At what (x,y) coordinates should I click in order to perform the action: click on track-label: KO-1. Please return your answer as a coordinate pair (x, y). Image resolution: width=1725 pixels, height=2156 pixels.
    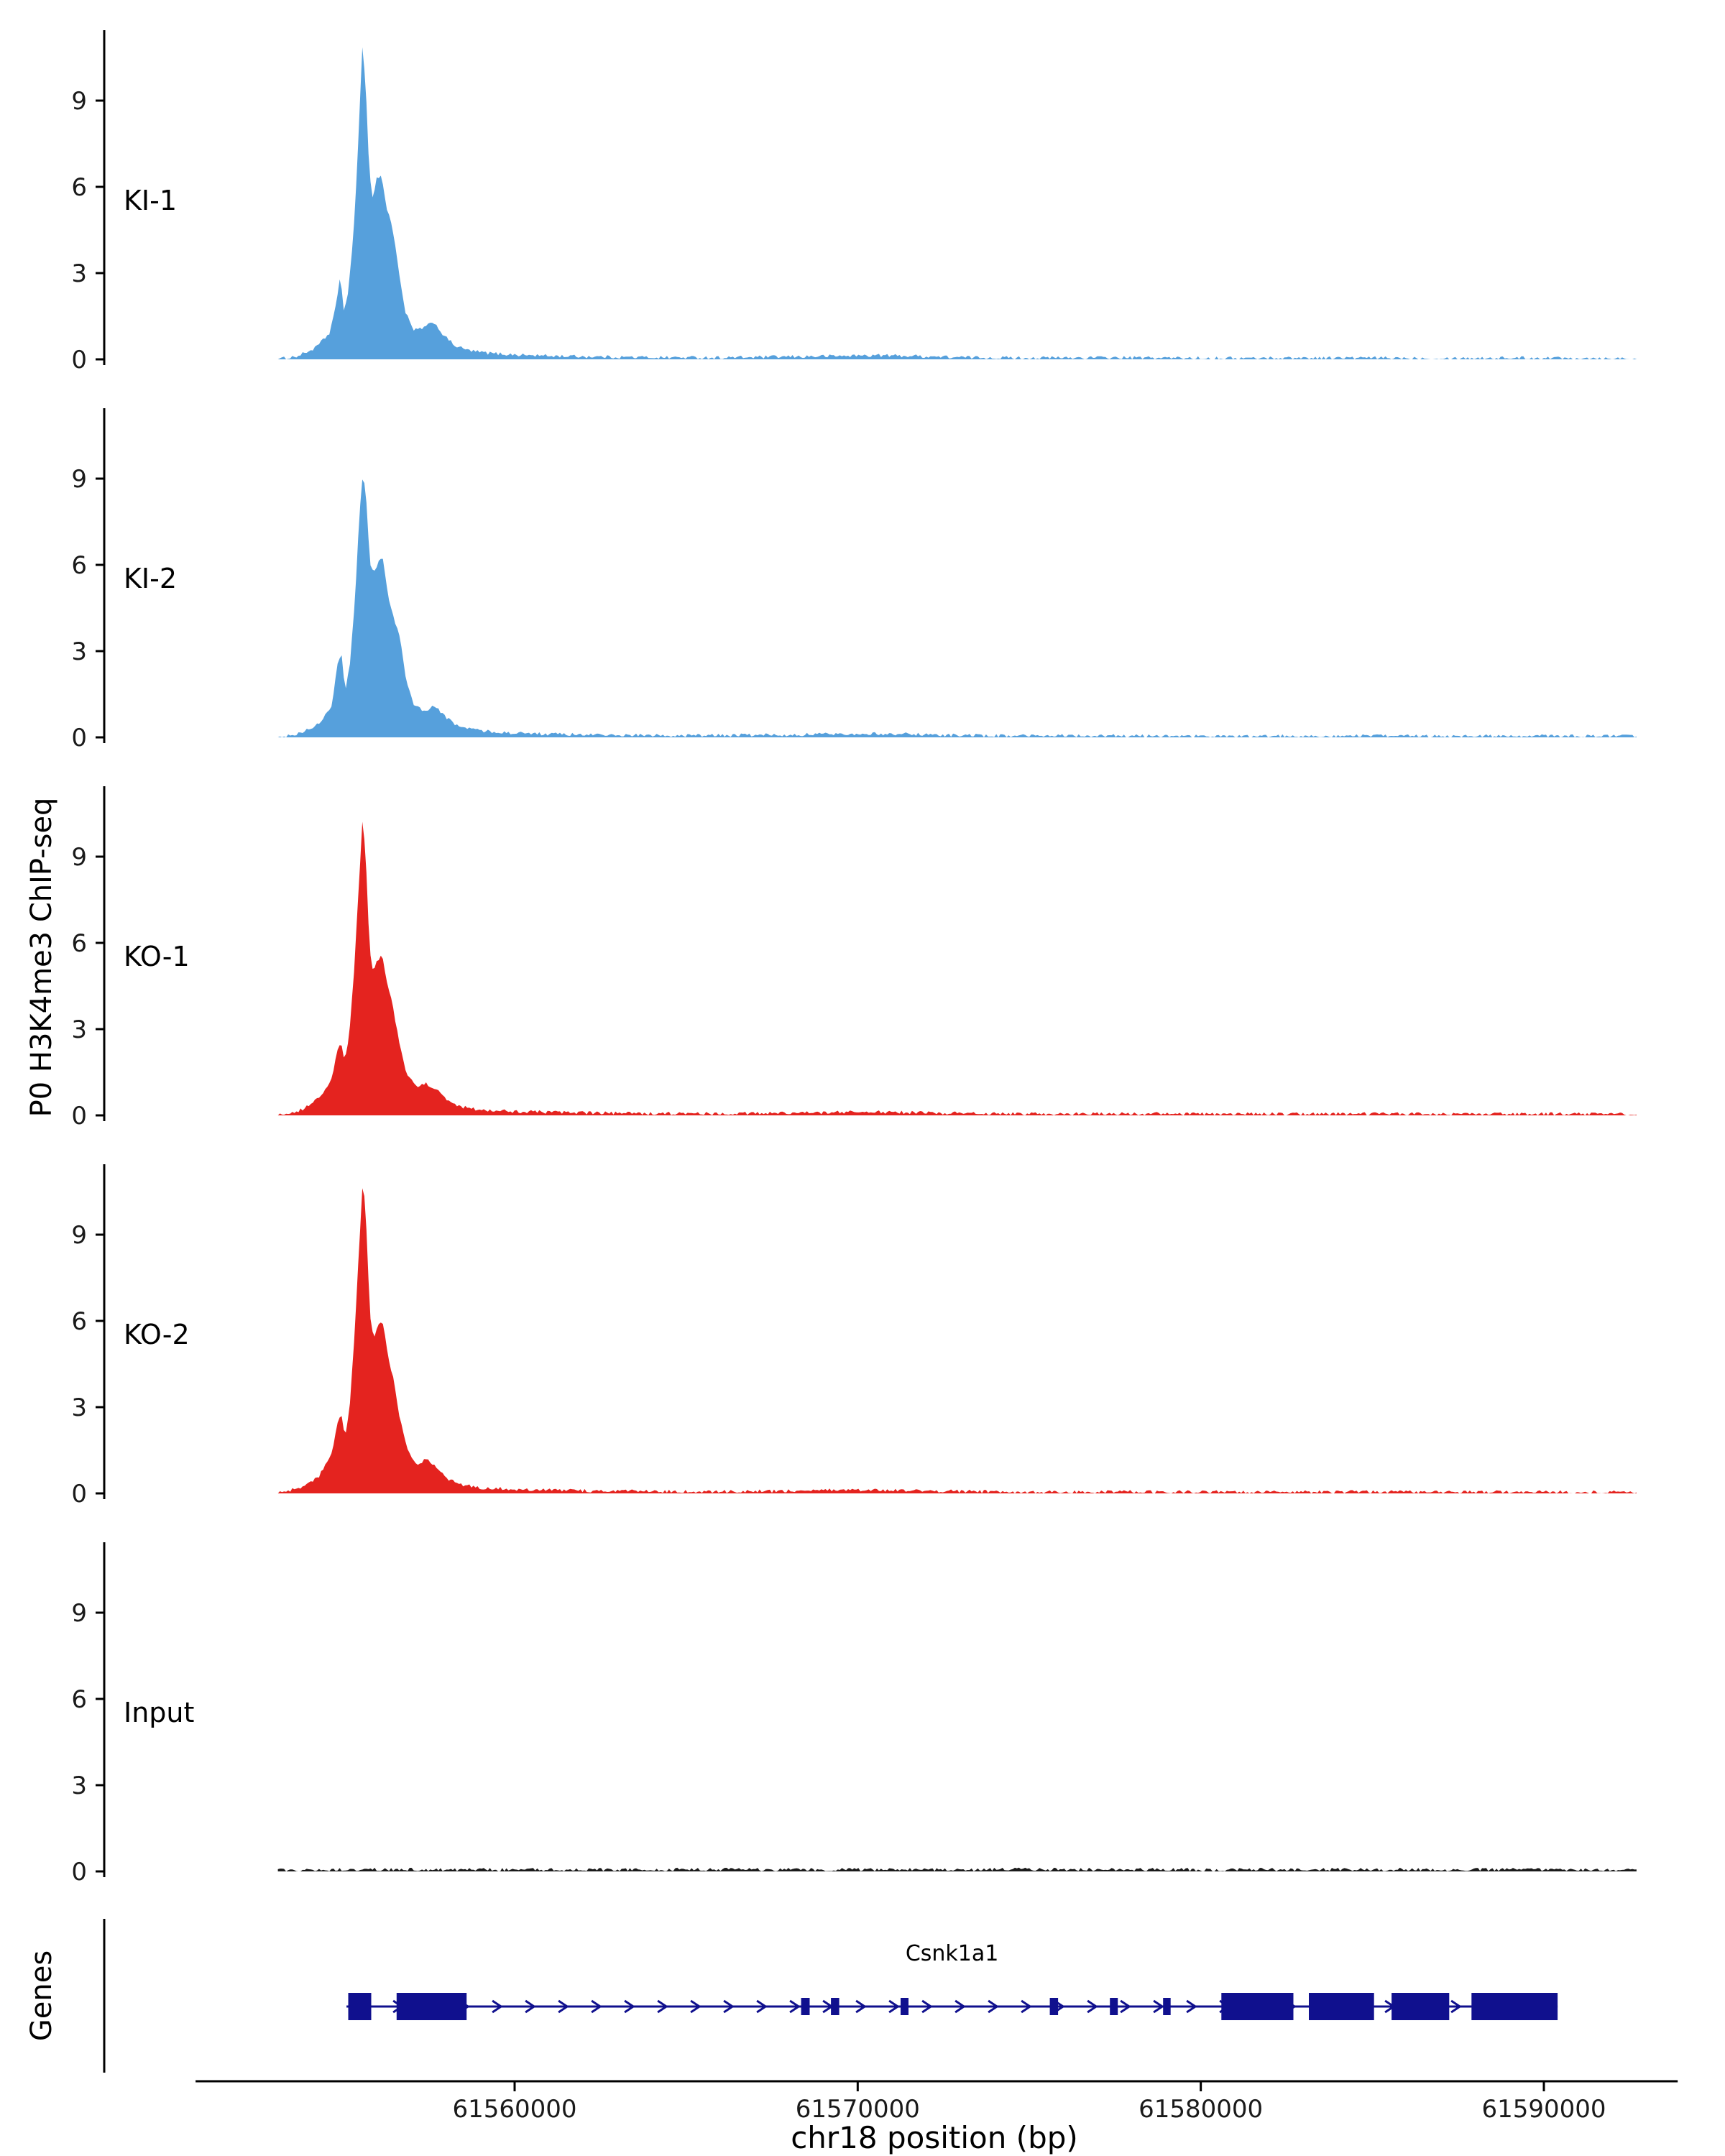
    Looking at the image, I should click on (157, 957).